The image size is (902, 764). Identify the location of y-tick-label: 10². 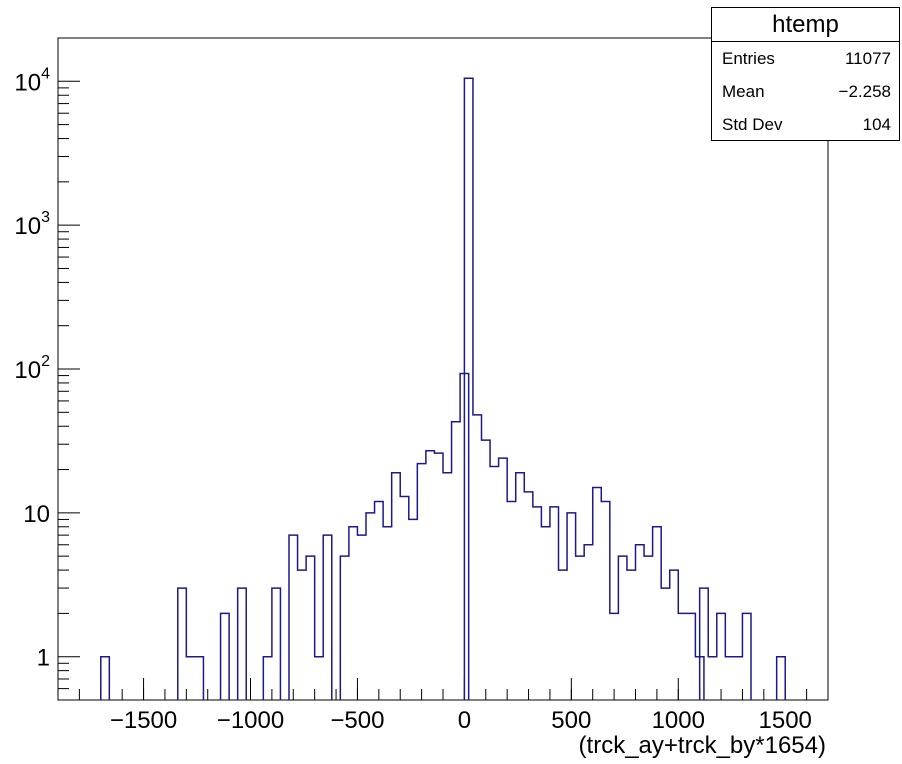
(32, 368).